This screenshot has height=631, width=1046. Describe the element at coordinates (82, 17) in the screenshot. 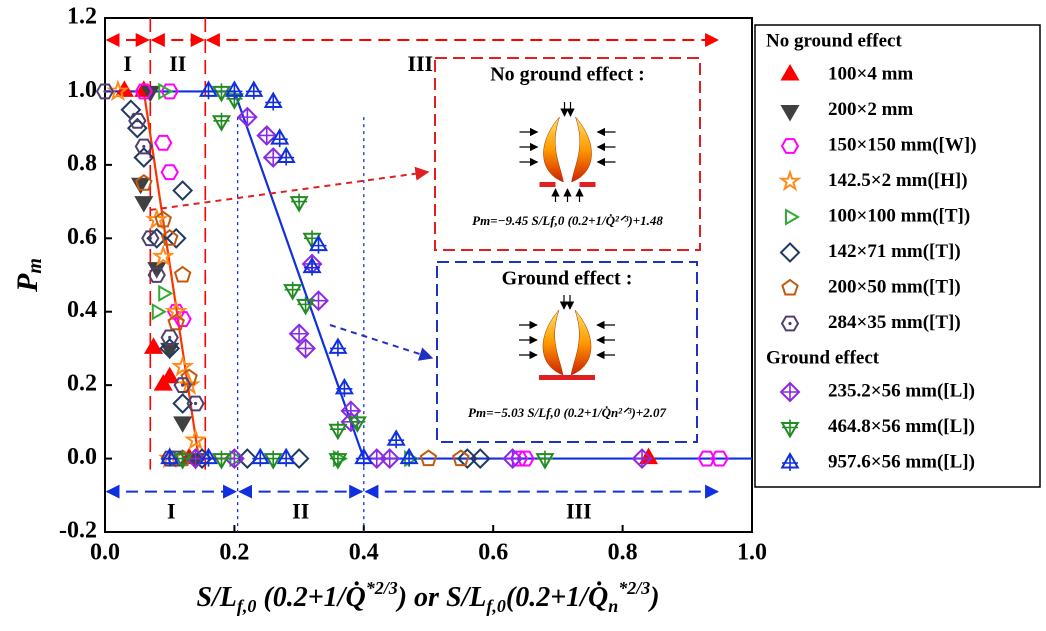

I see `y-tick-label: 1.2` at that location.